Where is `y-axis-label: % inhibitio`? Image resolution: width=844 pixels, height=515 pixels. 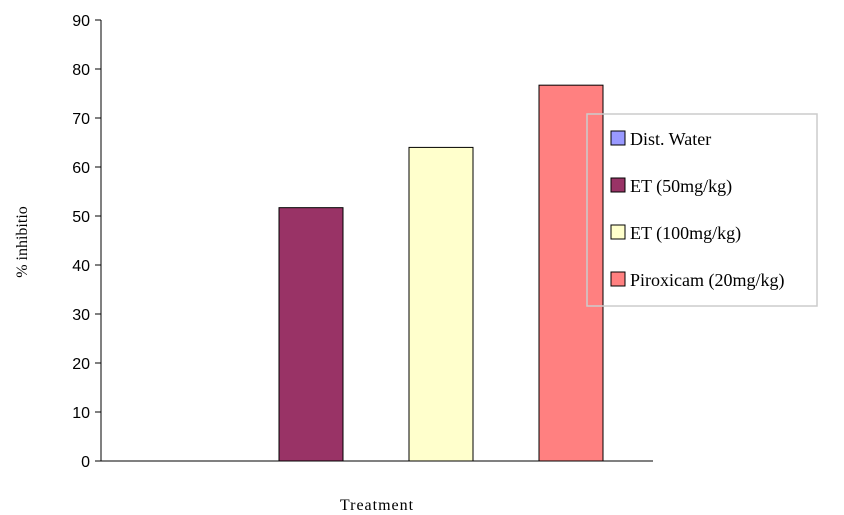 y-axis-label: % inhibitio is located at coordinates (22, 242).